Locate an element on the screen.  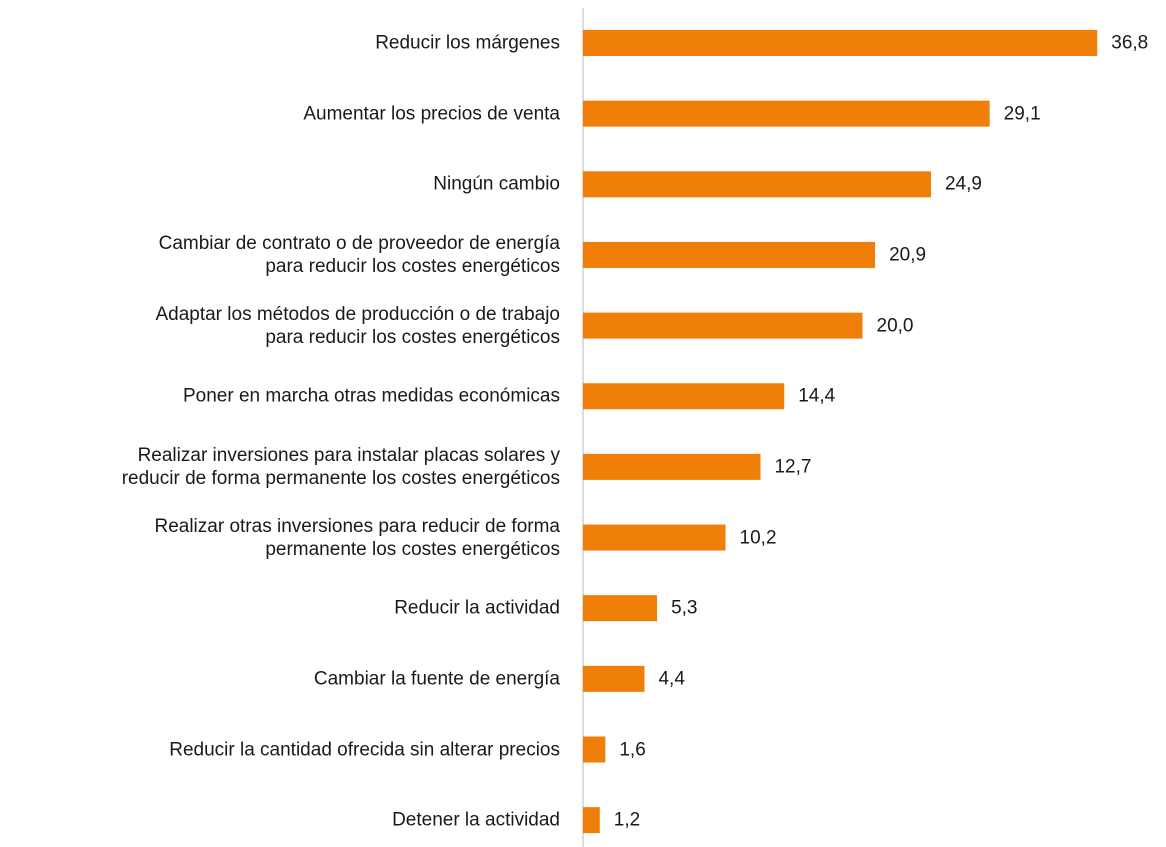
value-label: 36,8 is located at coordinates (1130, 43).